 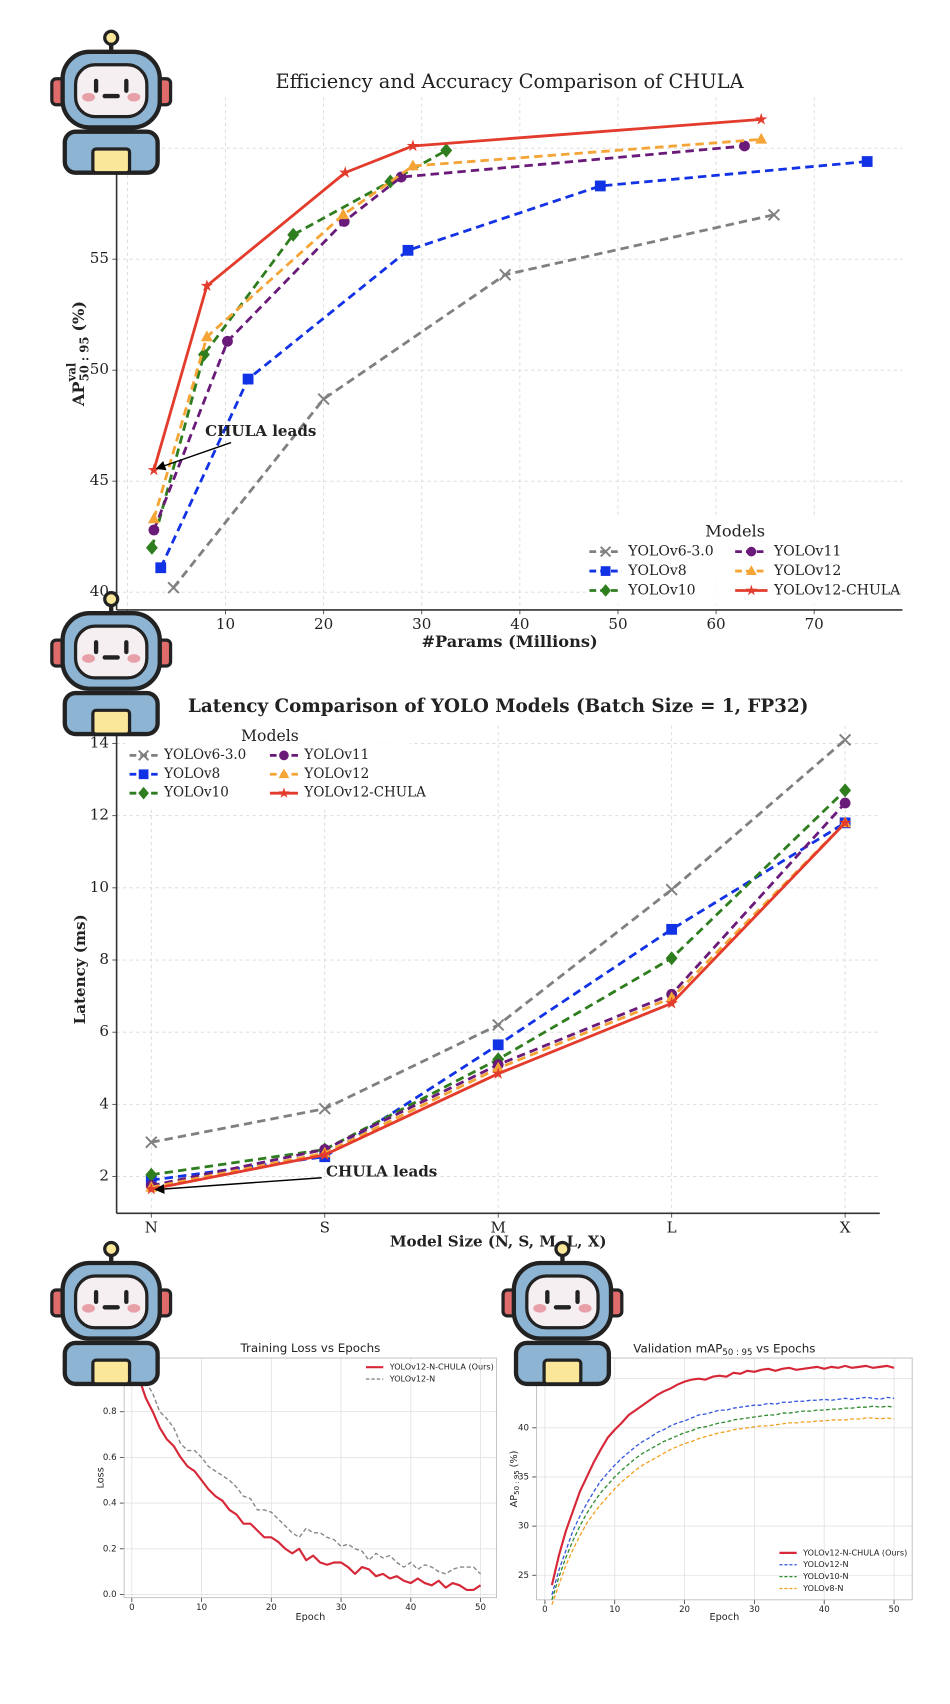 What do you see at coordinates (498, 1242) in the screenshot?
I see `x-axis-label: Model Size (N, S, M, L, X)` at bounding box center [498, 1242].